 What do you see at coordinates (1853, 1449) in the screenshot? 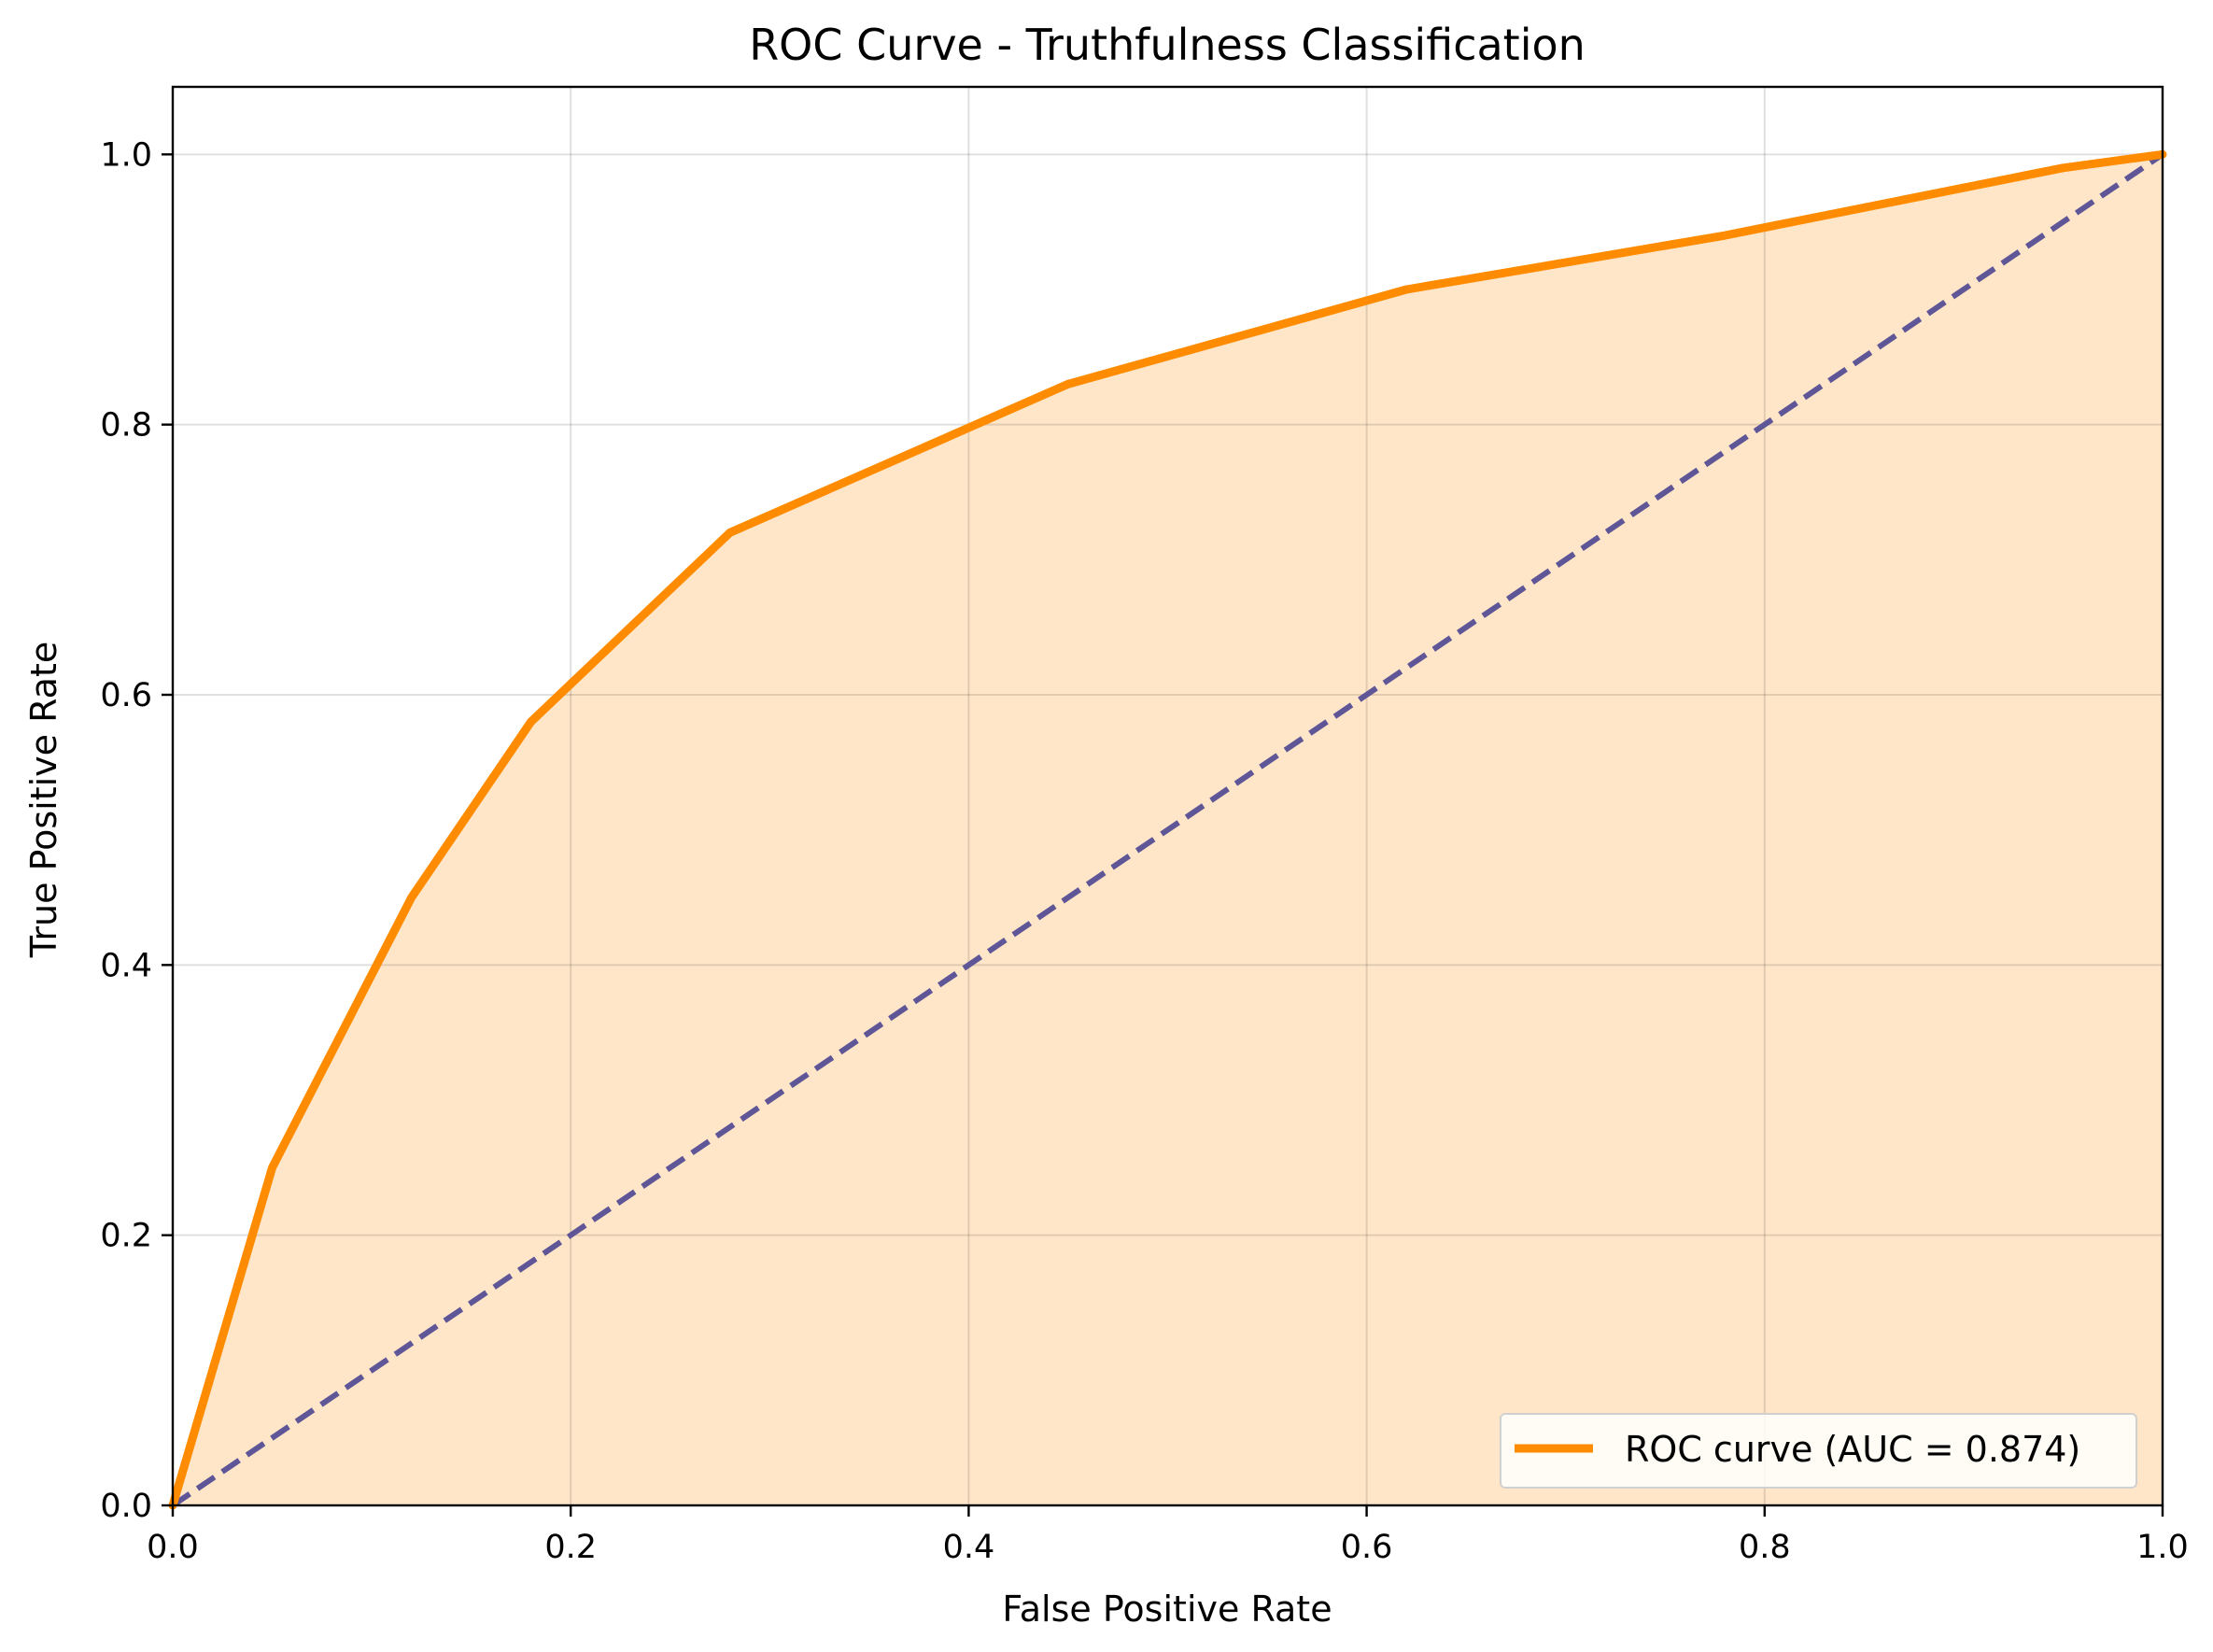
I see `legend-label-roc: ROC curve (AUC = 0.874)` at bounding box center [1853, 1449].